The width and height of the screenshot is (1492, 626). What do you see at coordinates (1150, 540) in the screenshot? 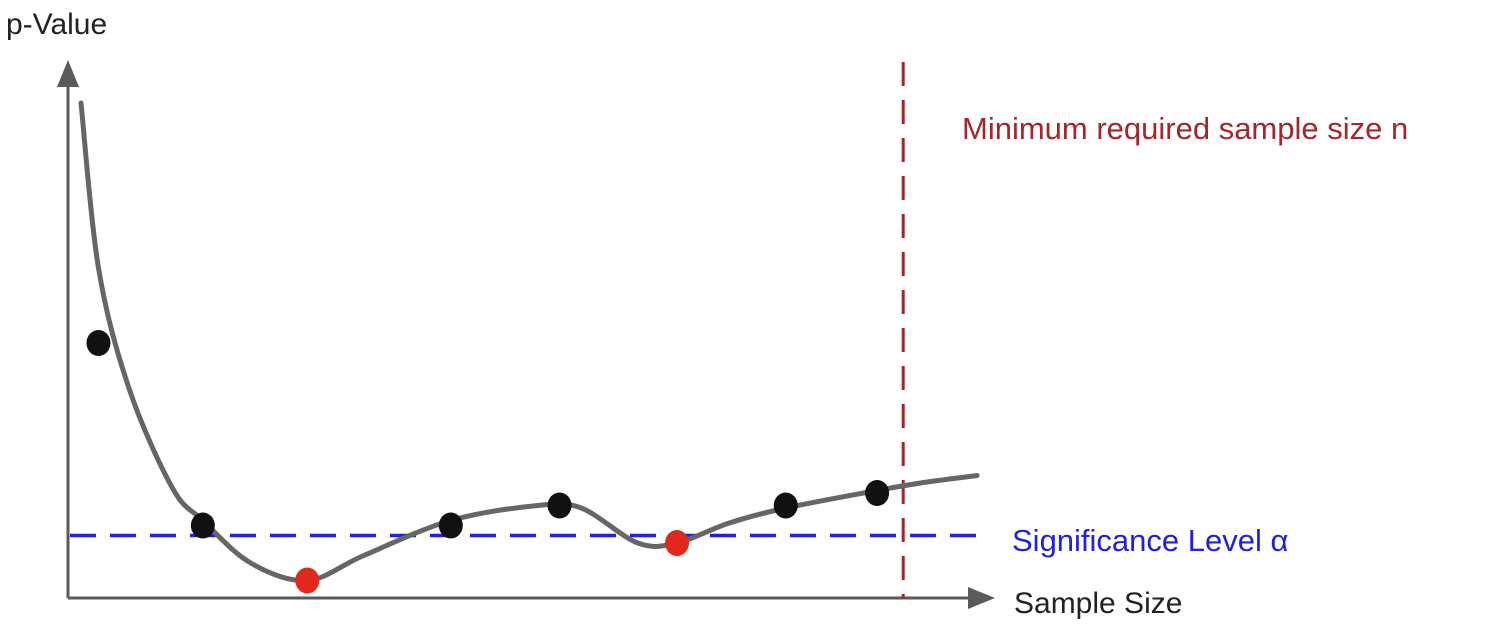
I see `significance-level-label: Significance Level α` at bounding box center [1150, 540].